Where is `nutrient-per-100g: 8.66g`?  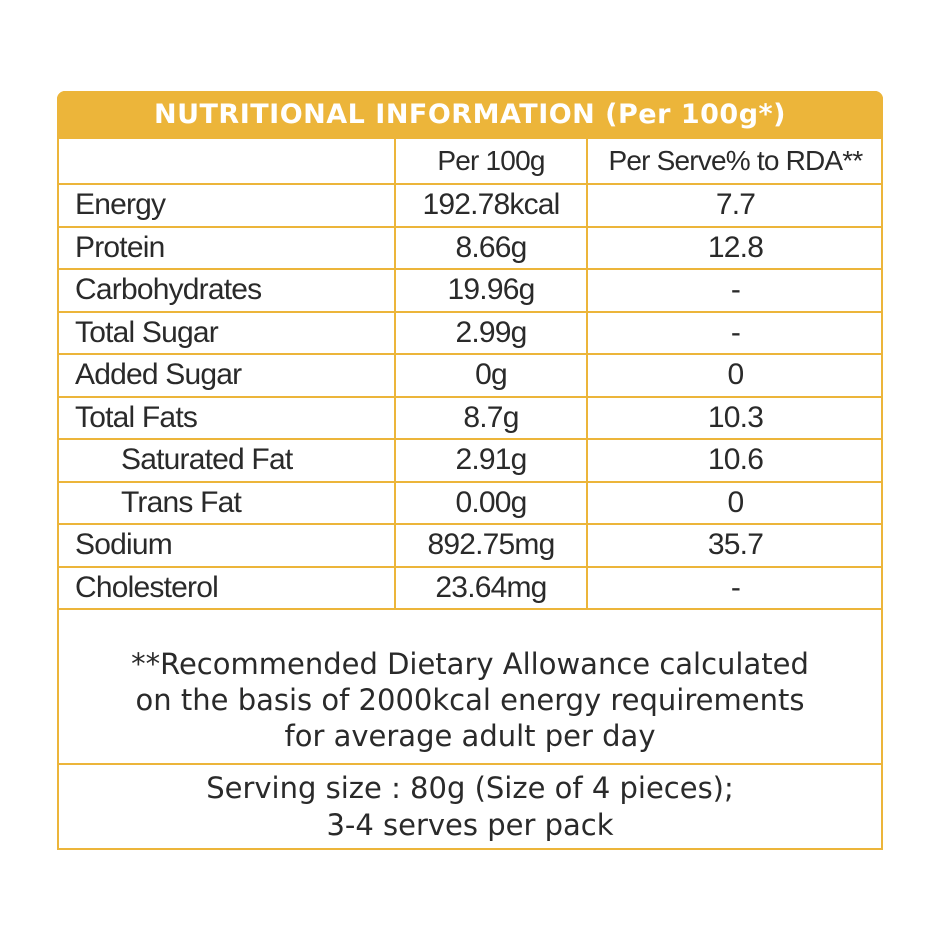
nutrient-per-100g: 8.66g is located at coordinates (491, 247).